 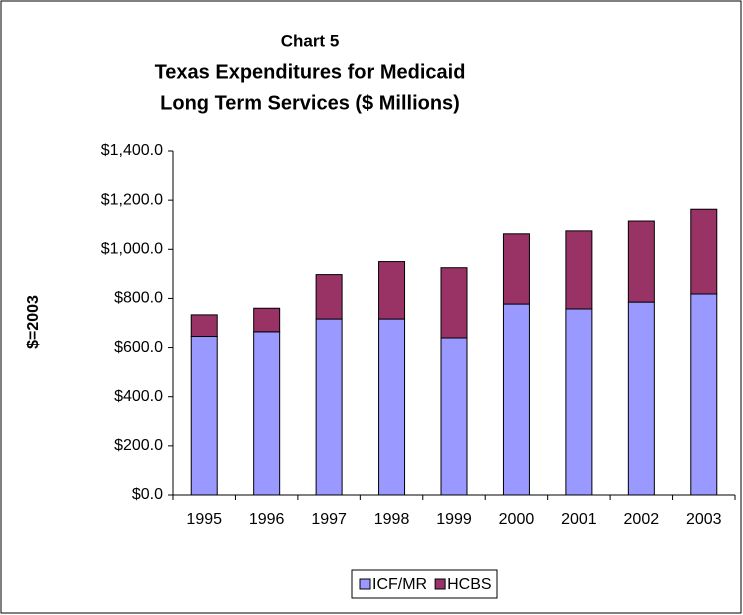 What do you see at coordinates (469, 584) in the screenshot?
I see `legend-label: HCBS` at bounding box center [469, 584].